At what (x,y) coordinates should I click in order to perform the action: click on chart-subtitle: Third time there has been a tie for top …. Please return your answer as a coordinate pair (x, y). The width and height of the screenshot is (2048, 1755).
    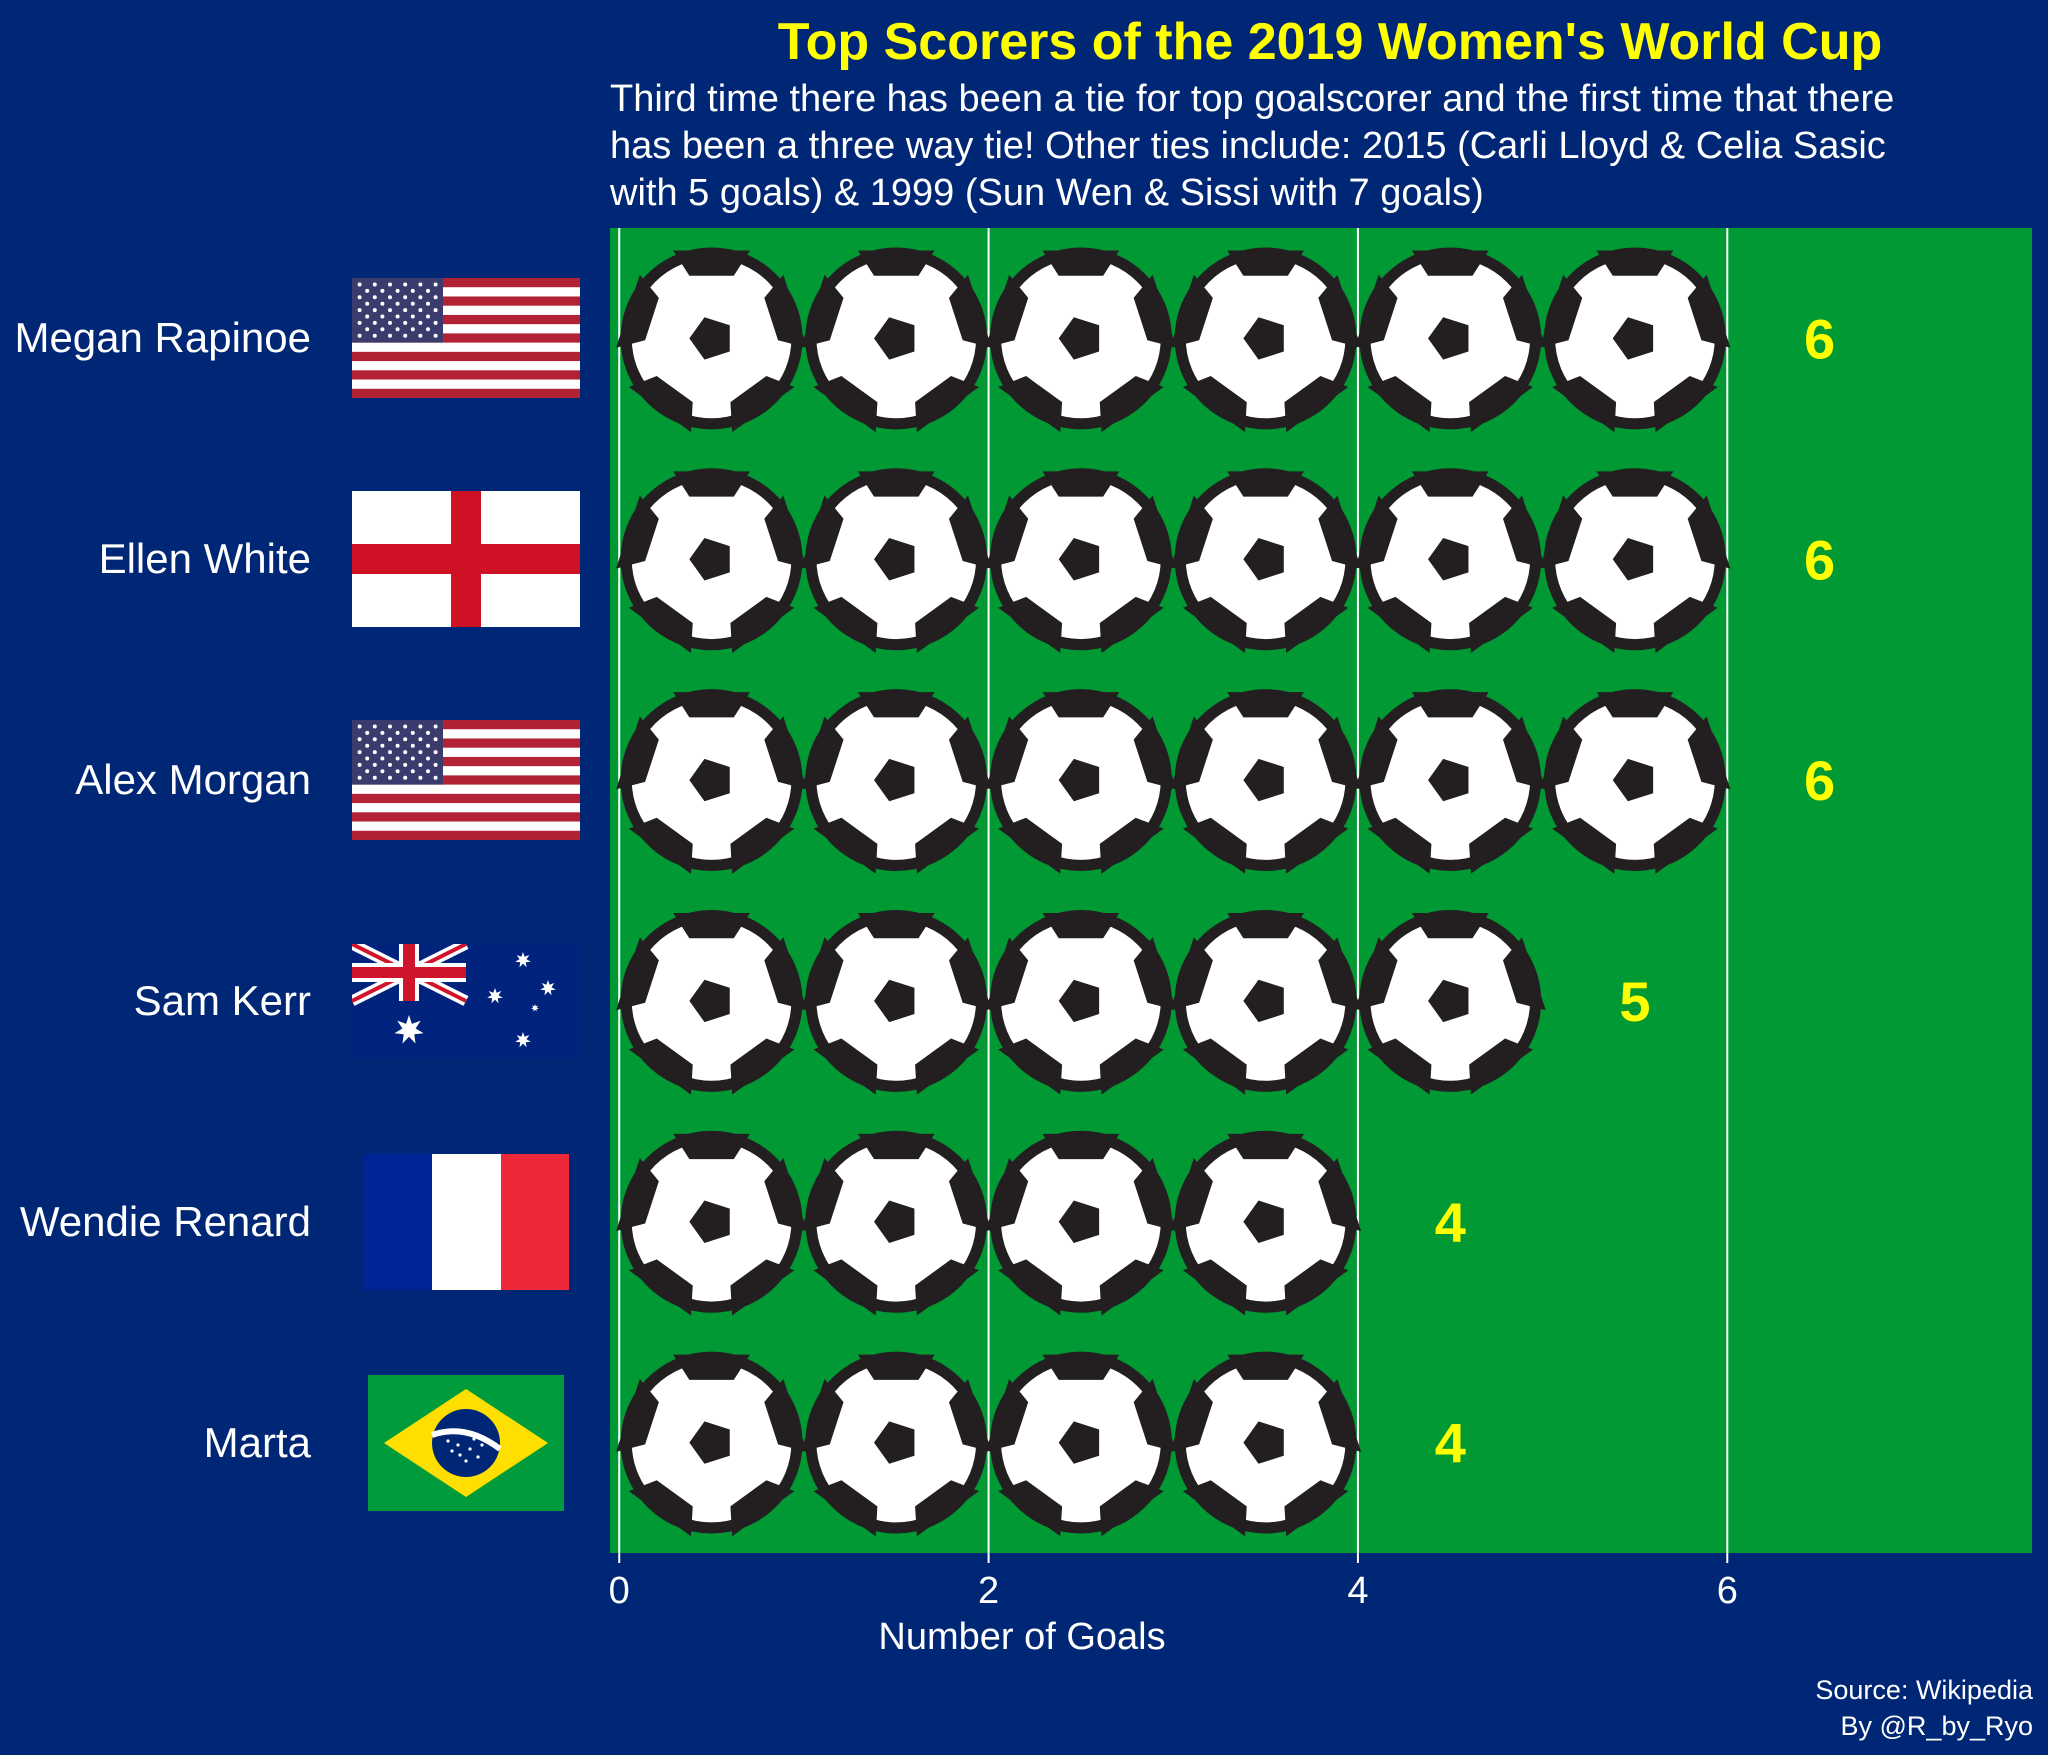
    Looking at the image, I should click on (1310, 146).